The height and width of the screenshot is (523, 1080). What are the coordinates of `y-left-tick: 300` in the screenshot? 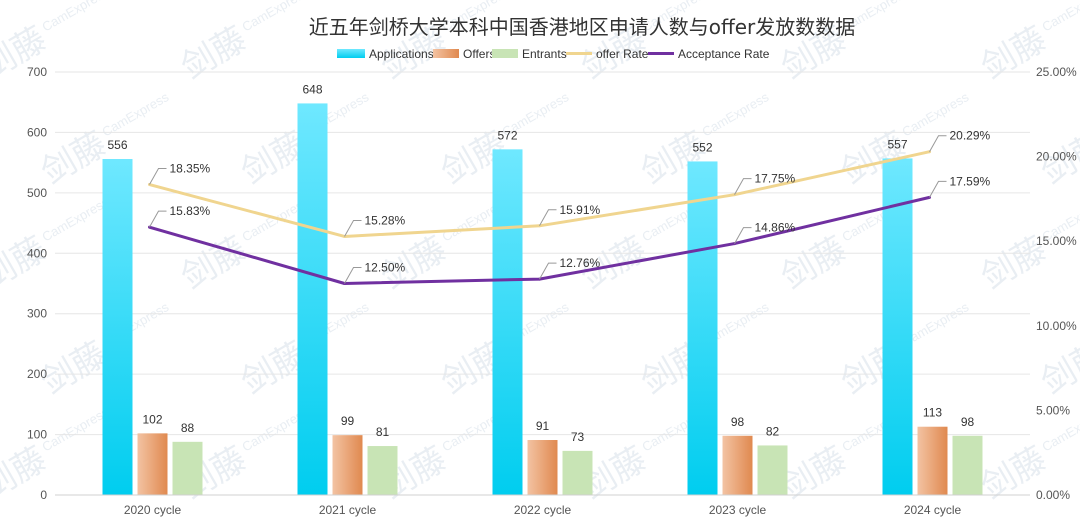 It's located at (37, 314).